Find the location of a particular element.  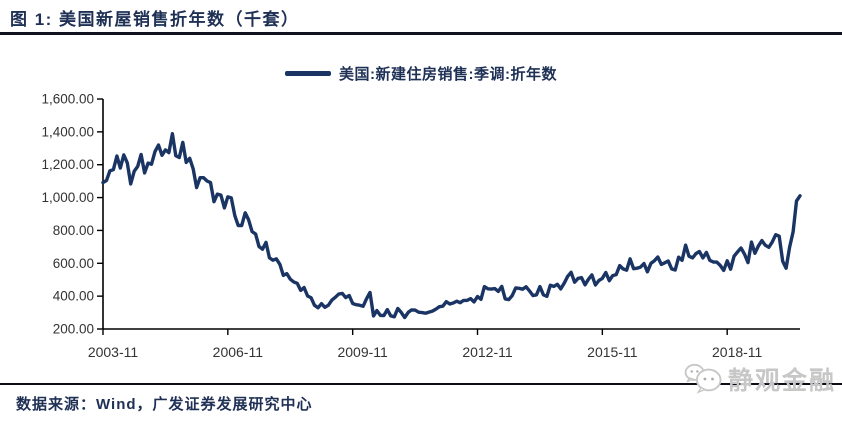

chart-legend: 美国:新建住房销售:季调:折年数 is located at coordinates (421, 73).